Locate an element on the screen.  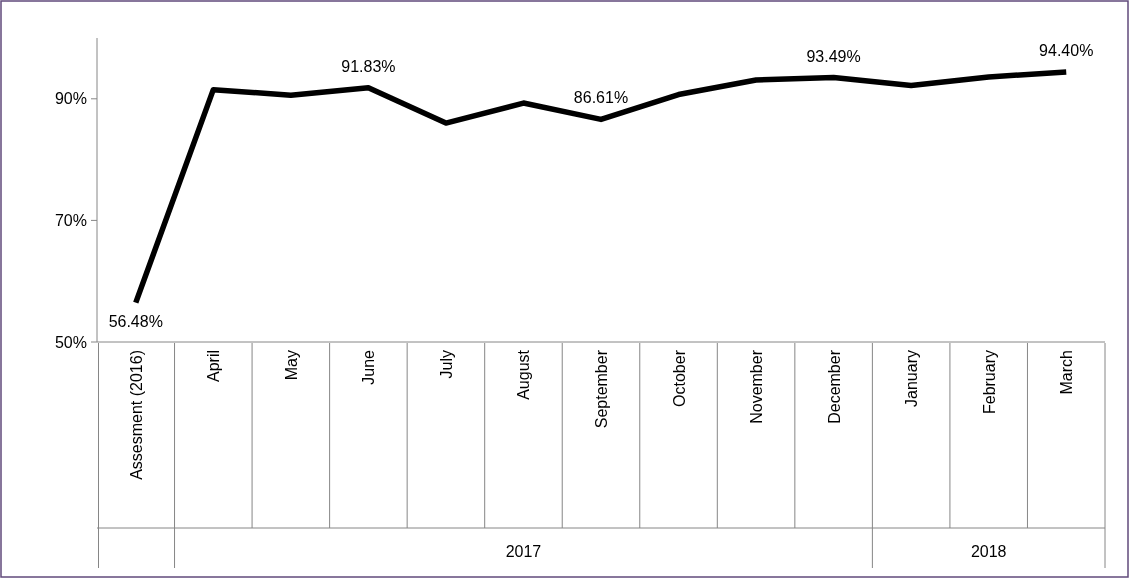
x-tick-label: August is located at coordinates (524, 374).